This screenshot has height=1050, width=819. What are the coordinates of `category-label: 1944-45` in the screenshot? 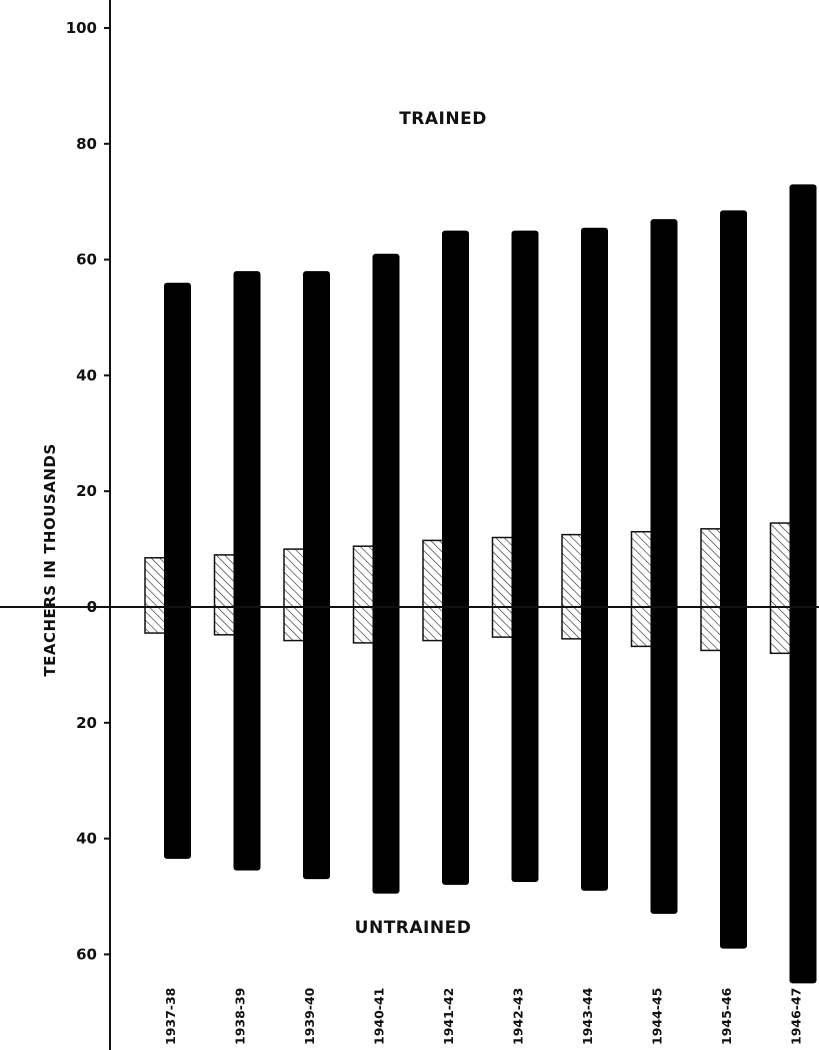 It's located at (657, 1016).